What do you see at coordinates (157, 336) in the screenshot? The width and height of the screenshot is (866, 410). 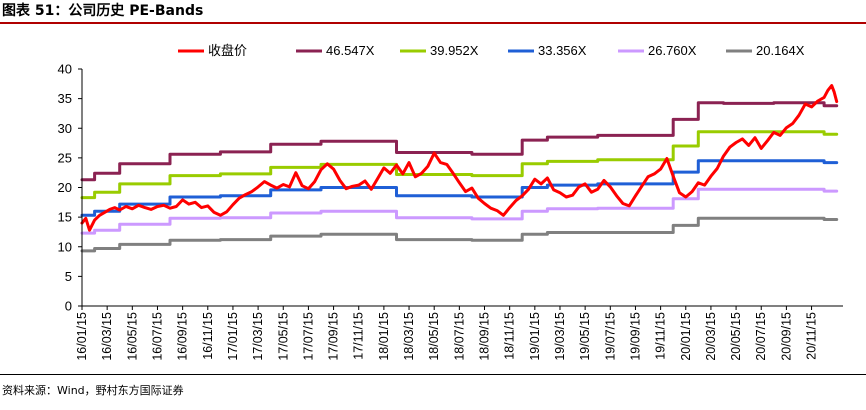 I see `x-tick-label: 16/07/15` at bounding box center [157, 336].